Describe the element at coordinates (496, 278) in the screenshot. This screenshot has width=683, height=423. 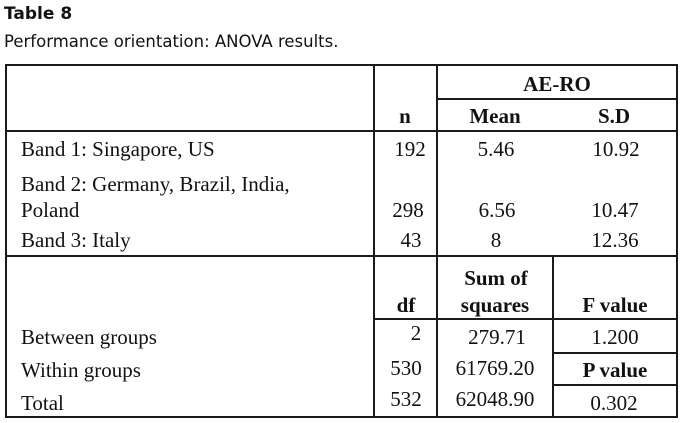
I see `header-sum-of-squares: Sum of` at that location.